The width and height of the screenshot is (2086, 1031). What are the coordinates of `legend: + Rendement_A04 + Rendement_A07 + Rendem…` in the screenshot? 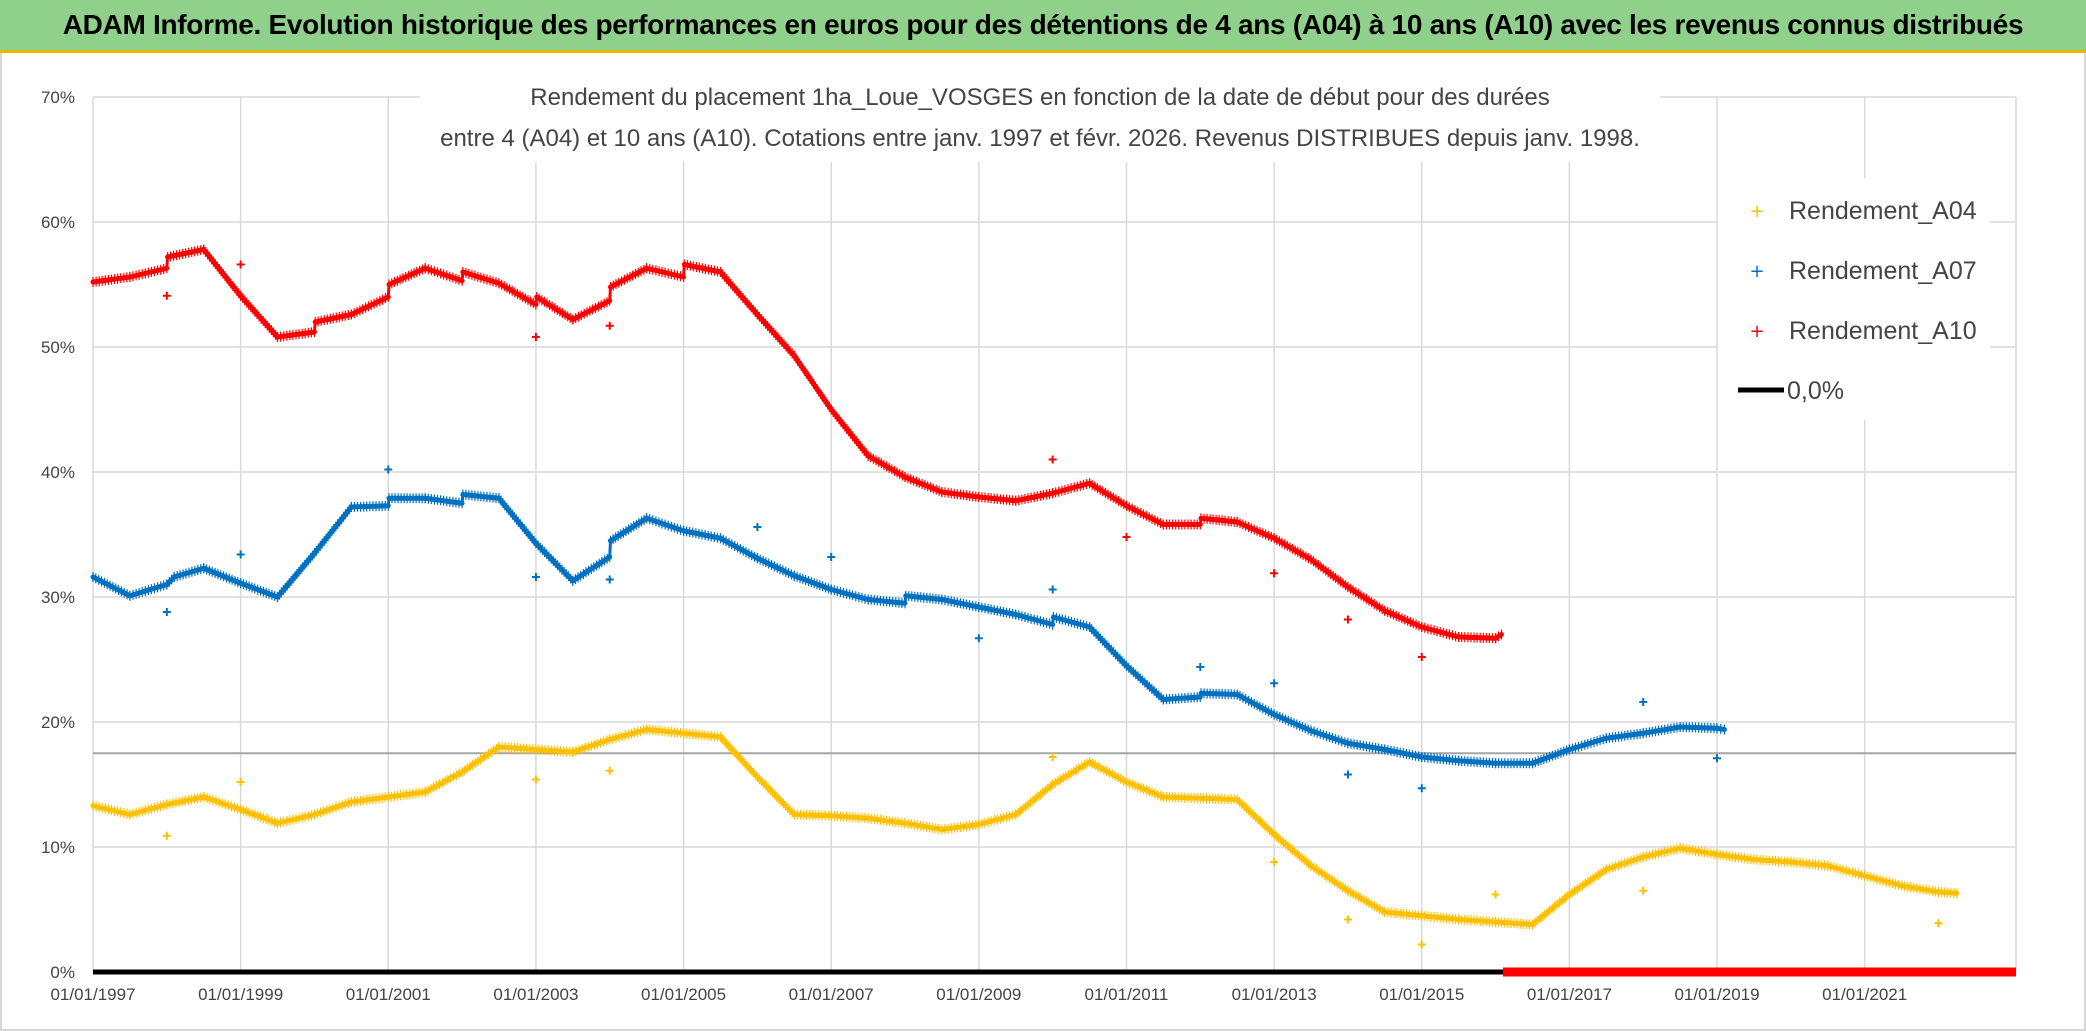 It's located at (1854, 299).